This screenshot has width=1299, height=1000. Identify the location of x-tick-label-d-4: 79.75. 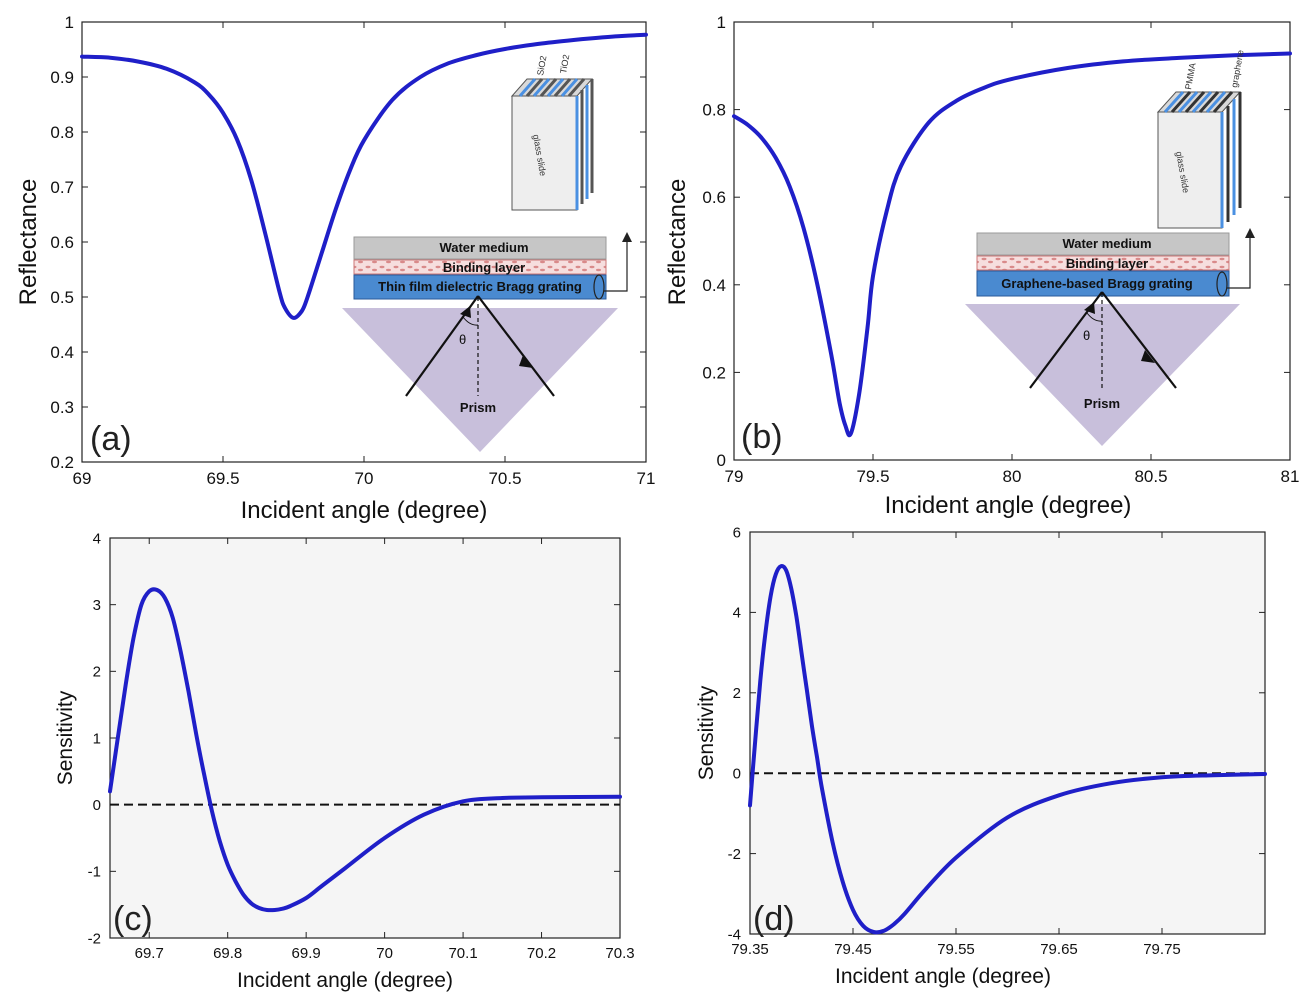
(1162, 949).